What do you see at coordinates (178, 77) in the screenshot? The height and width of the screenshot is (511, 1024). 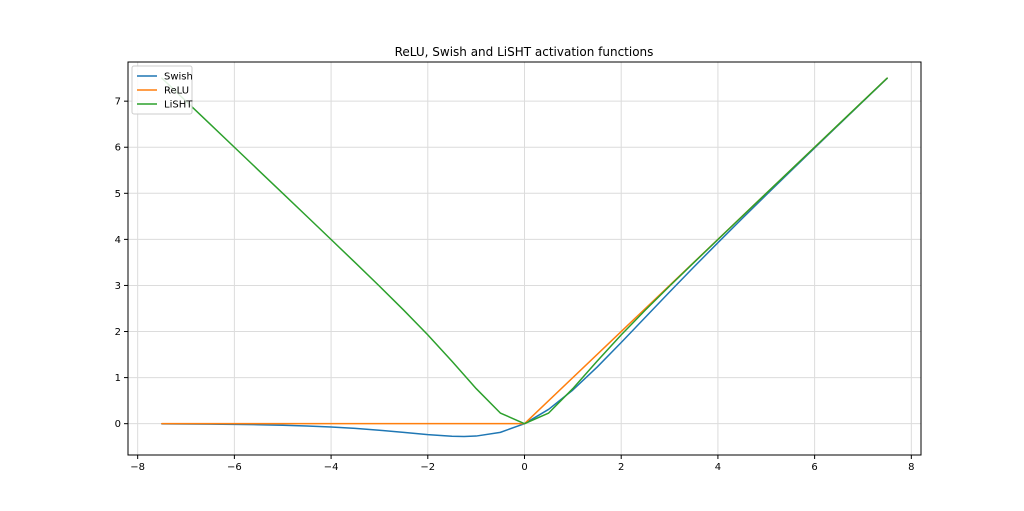 I see `legend-label-swish: Swish` at bounding box center [178, 77].